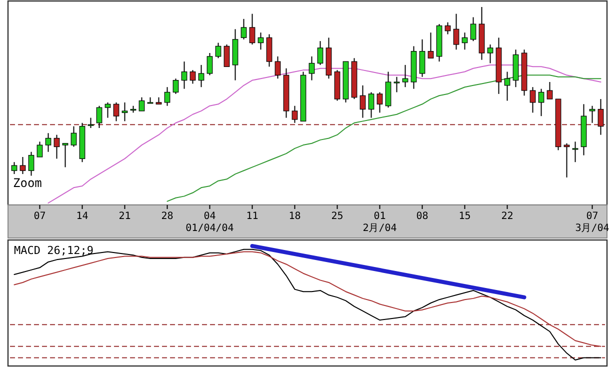 Image resolution: width=611 pixels, height=369 pixels. Describe the element at coordinates (337, 216) in the screenshot. I see `x-tick-label: 25` at that location.